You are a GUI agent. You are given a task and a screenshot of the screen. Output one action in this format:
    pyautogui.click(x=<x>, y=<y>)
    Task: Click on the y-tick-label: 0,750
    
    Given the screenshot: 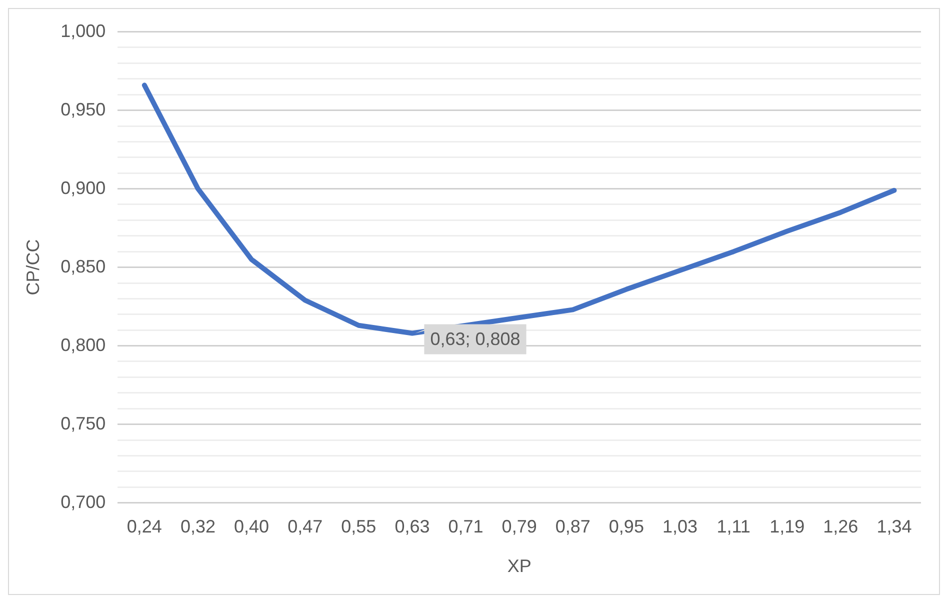 What is the action you would take?
    pyautogui.click(x=83, y=423)
    